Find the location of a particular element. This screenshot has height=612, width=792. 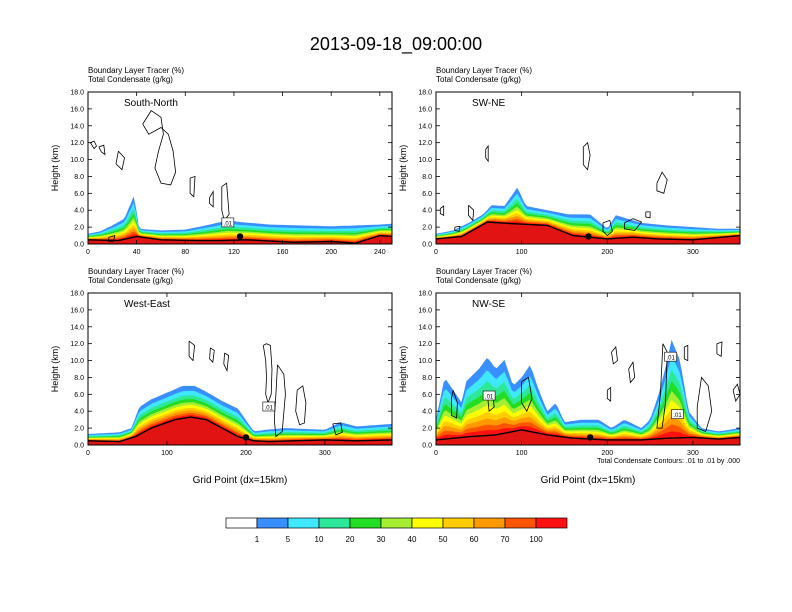

x-tick-label: 80 is located at coordinates (185, 252).